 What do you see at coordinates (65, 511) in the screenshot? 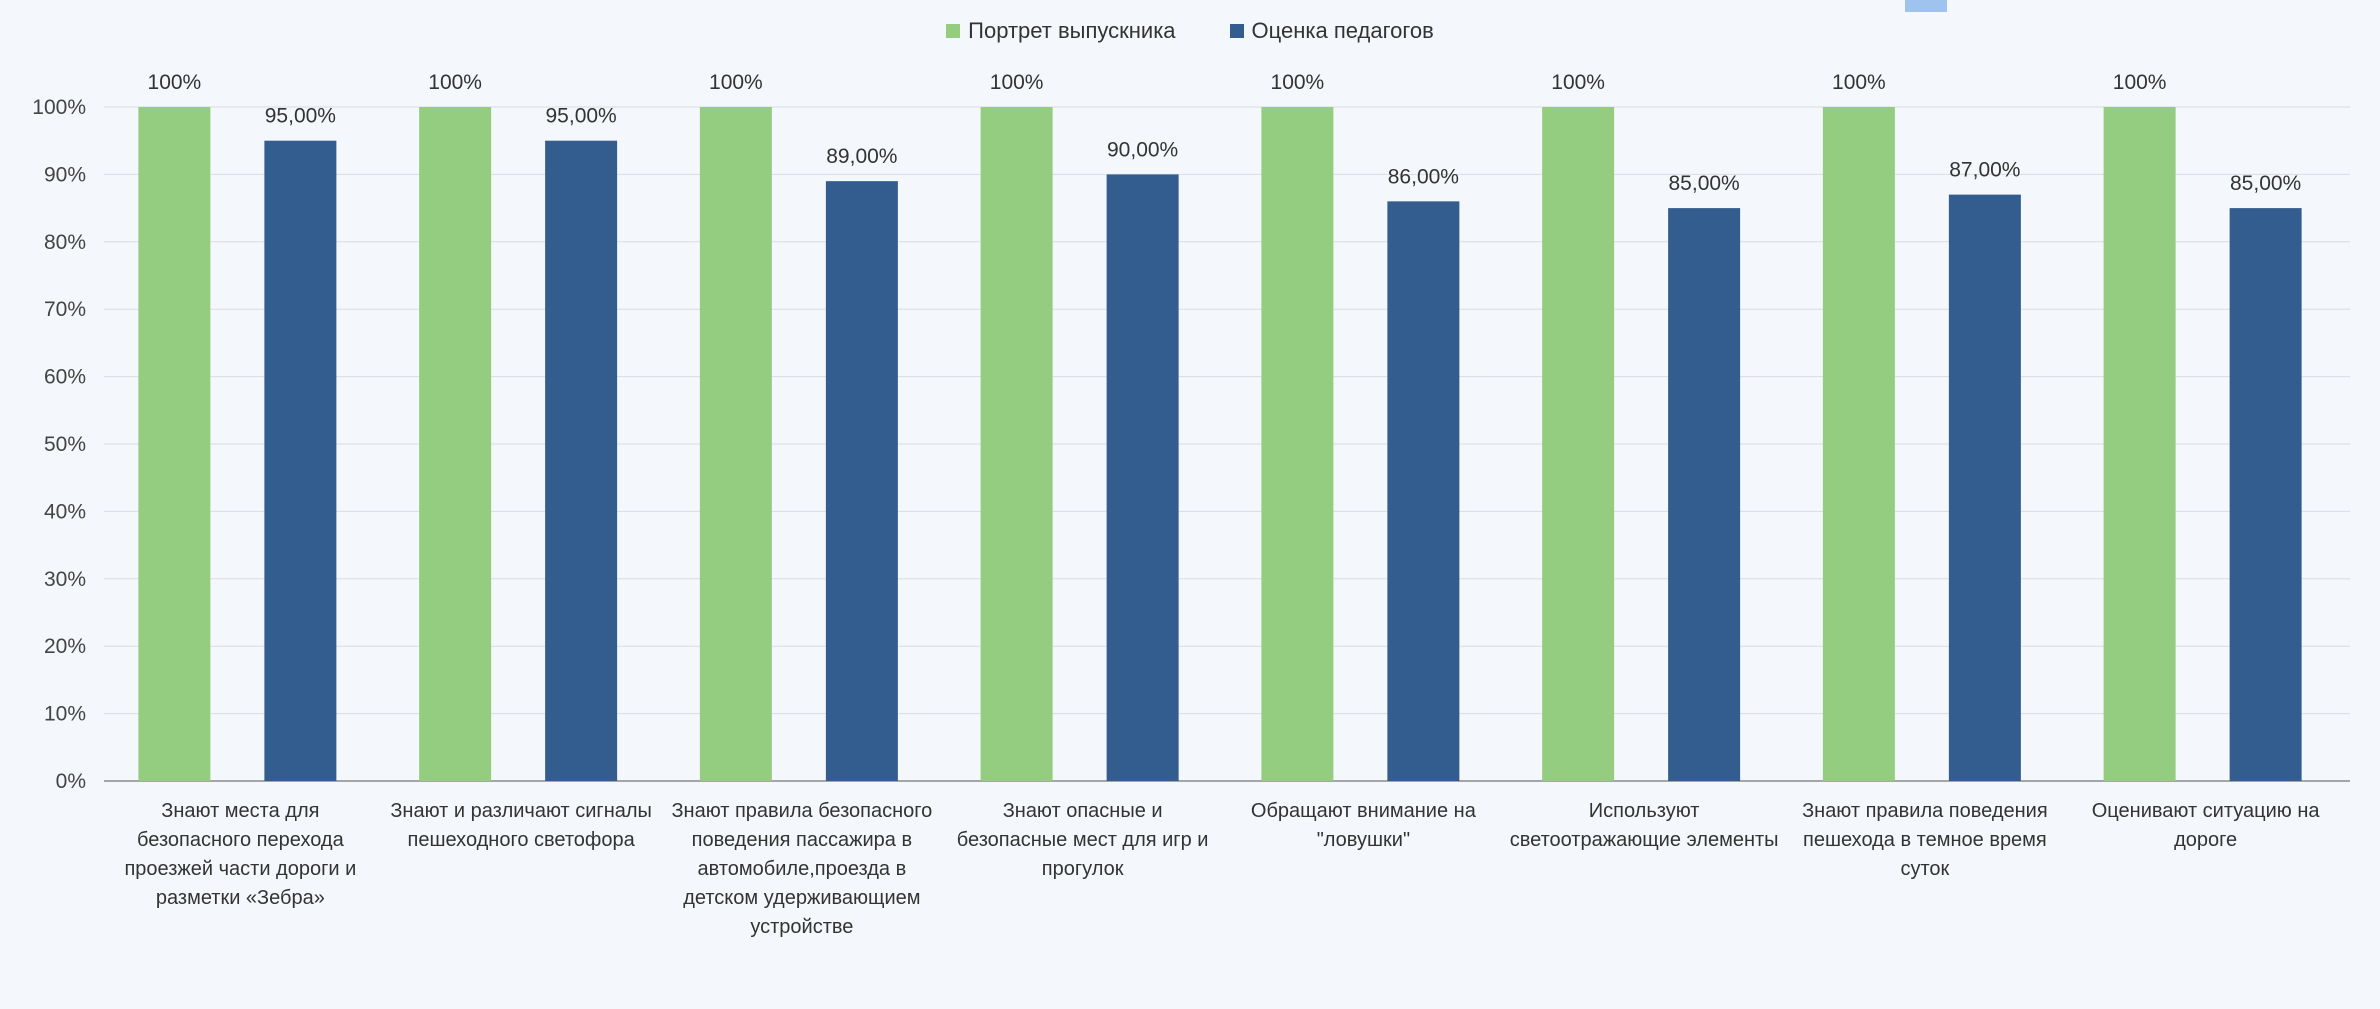
I see `y-tick-label: 40%` at bounding box center [65, 511].